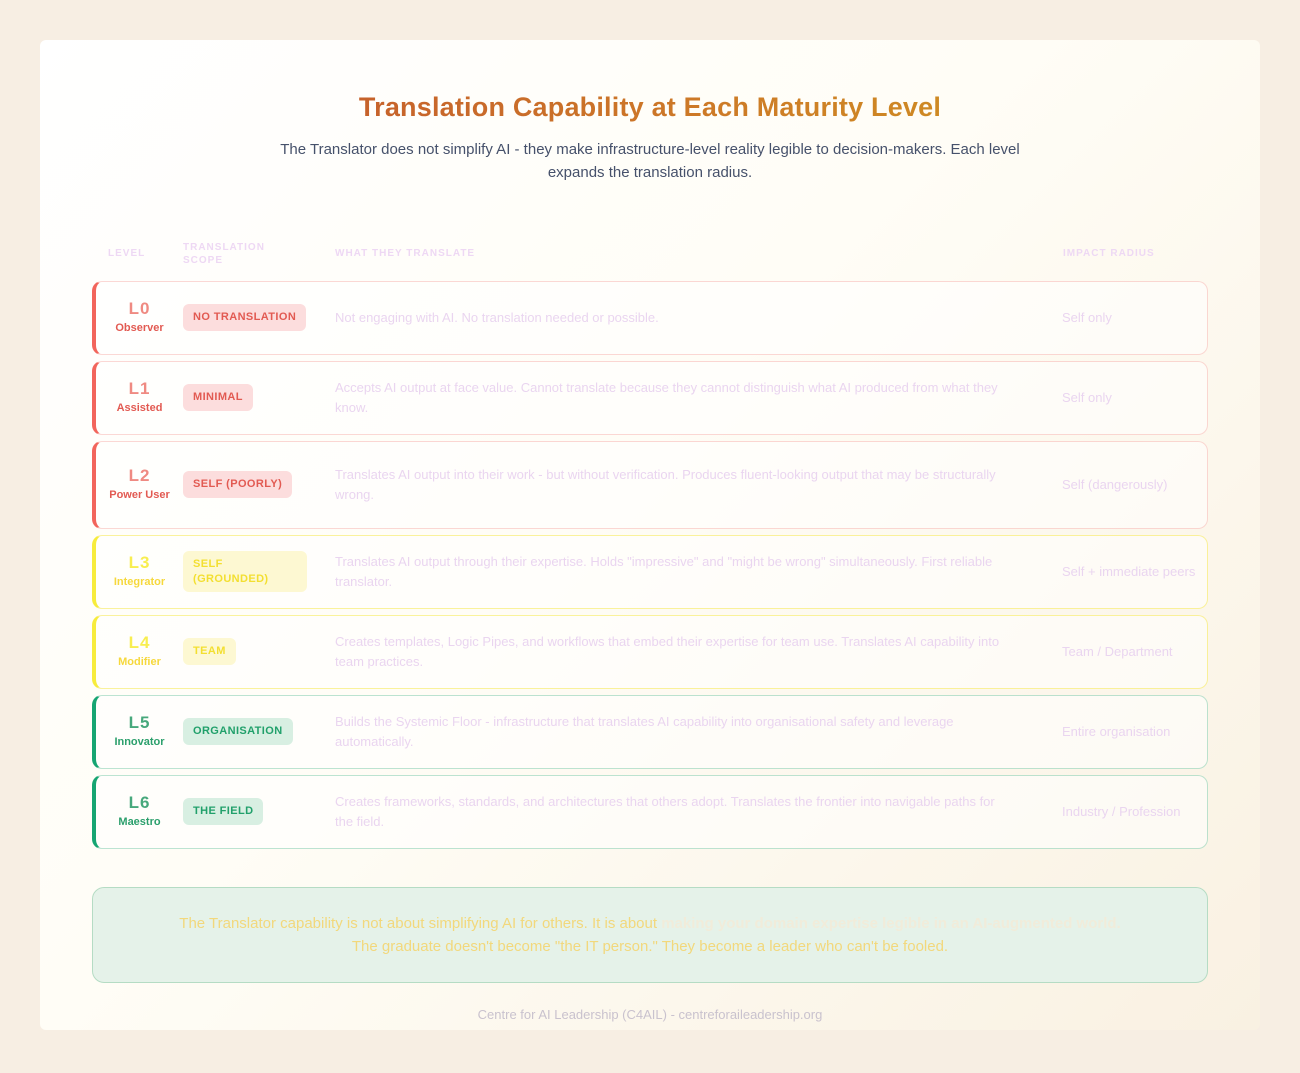  I want to click on level-cell: L1 Assisted, so click(139, 397).